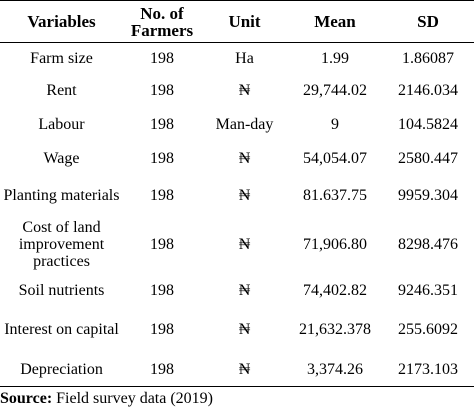 The width and height of the screenshot is (474, 412). Describe the element at coordinates (162, 21) in the screenshot. I see `header-no-of-farmers: No. of Farmers` at that location.